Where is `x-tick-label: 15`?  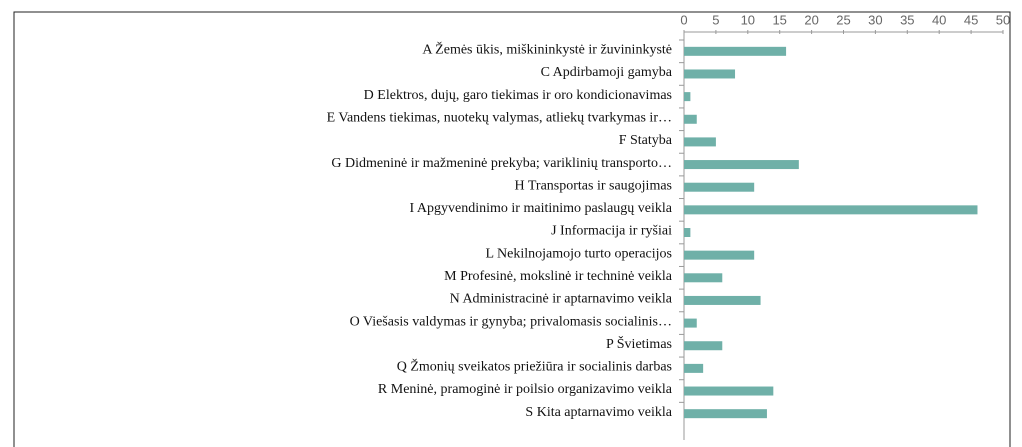 x-tick-label: 15 is located at coordinates (779, 19).